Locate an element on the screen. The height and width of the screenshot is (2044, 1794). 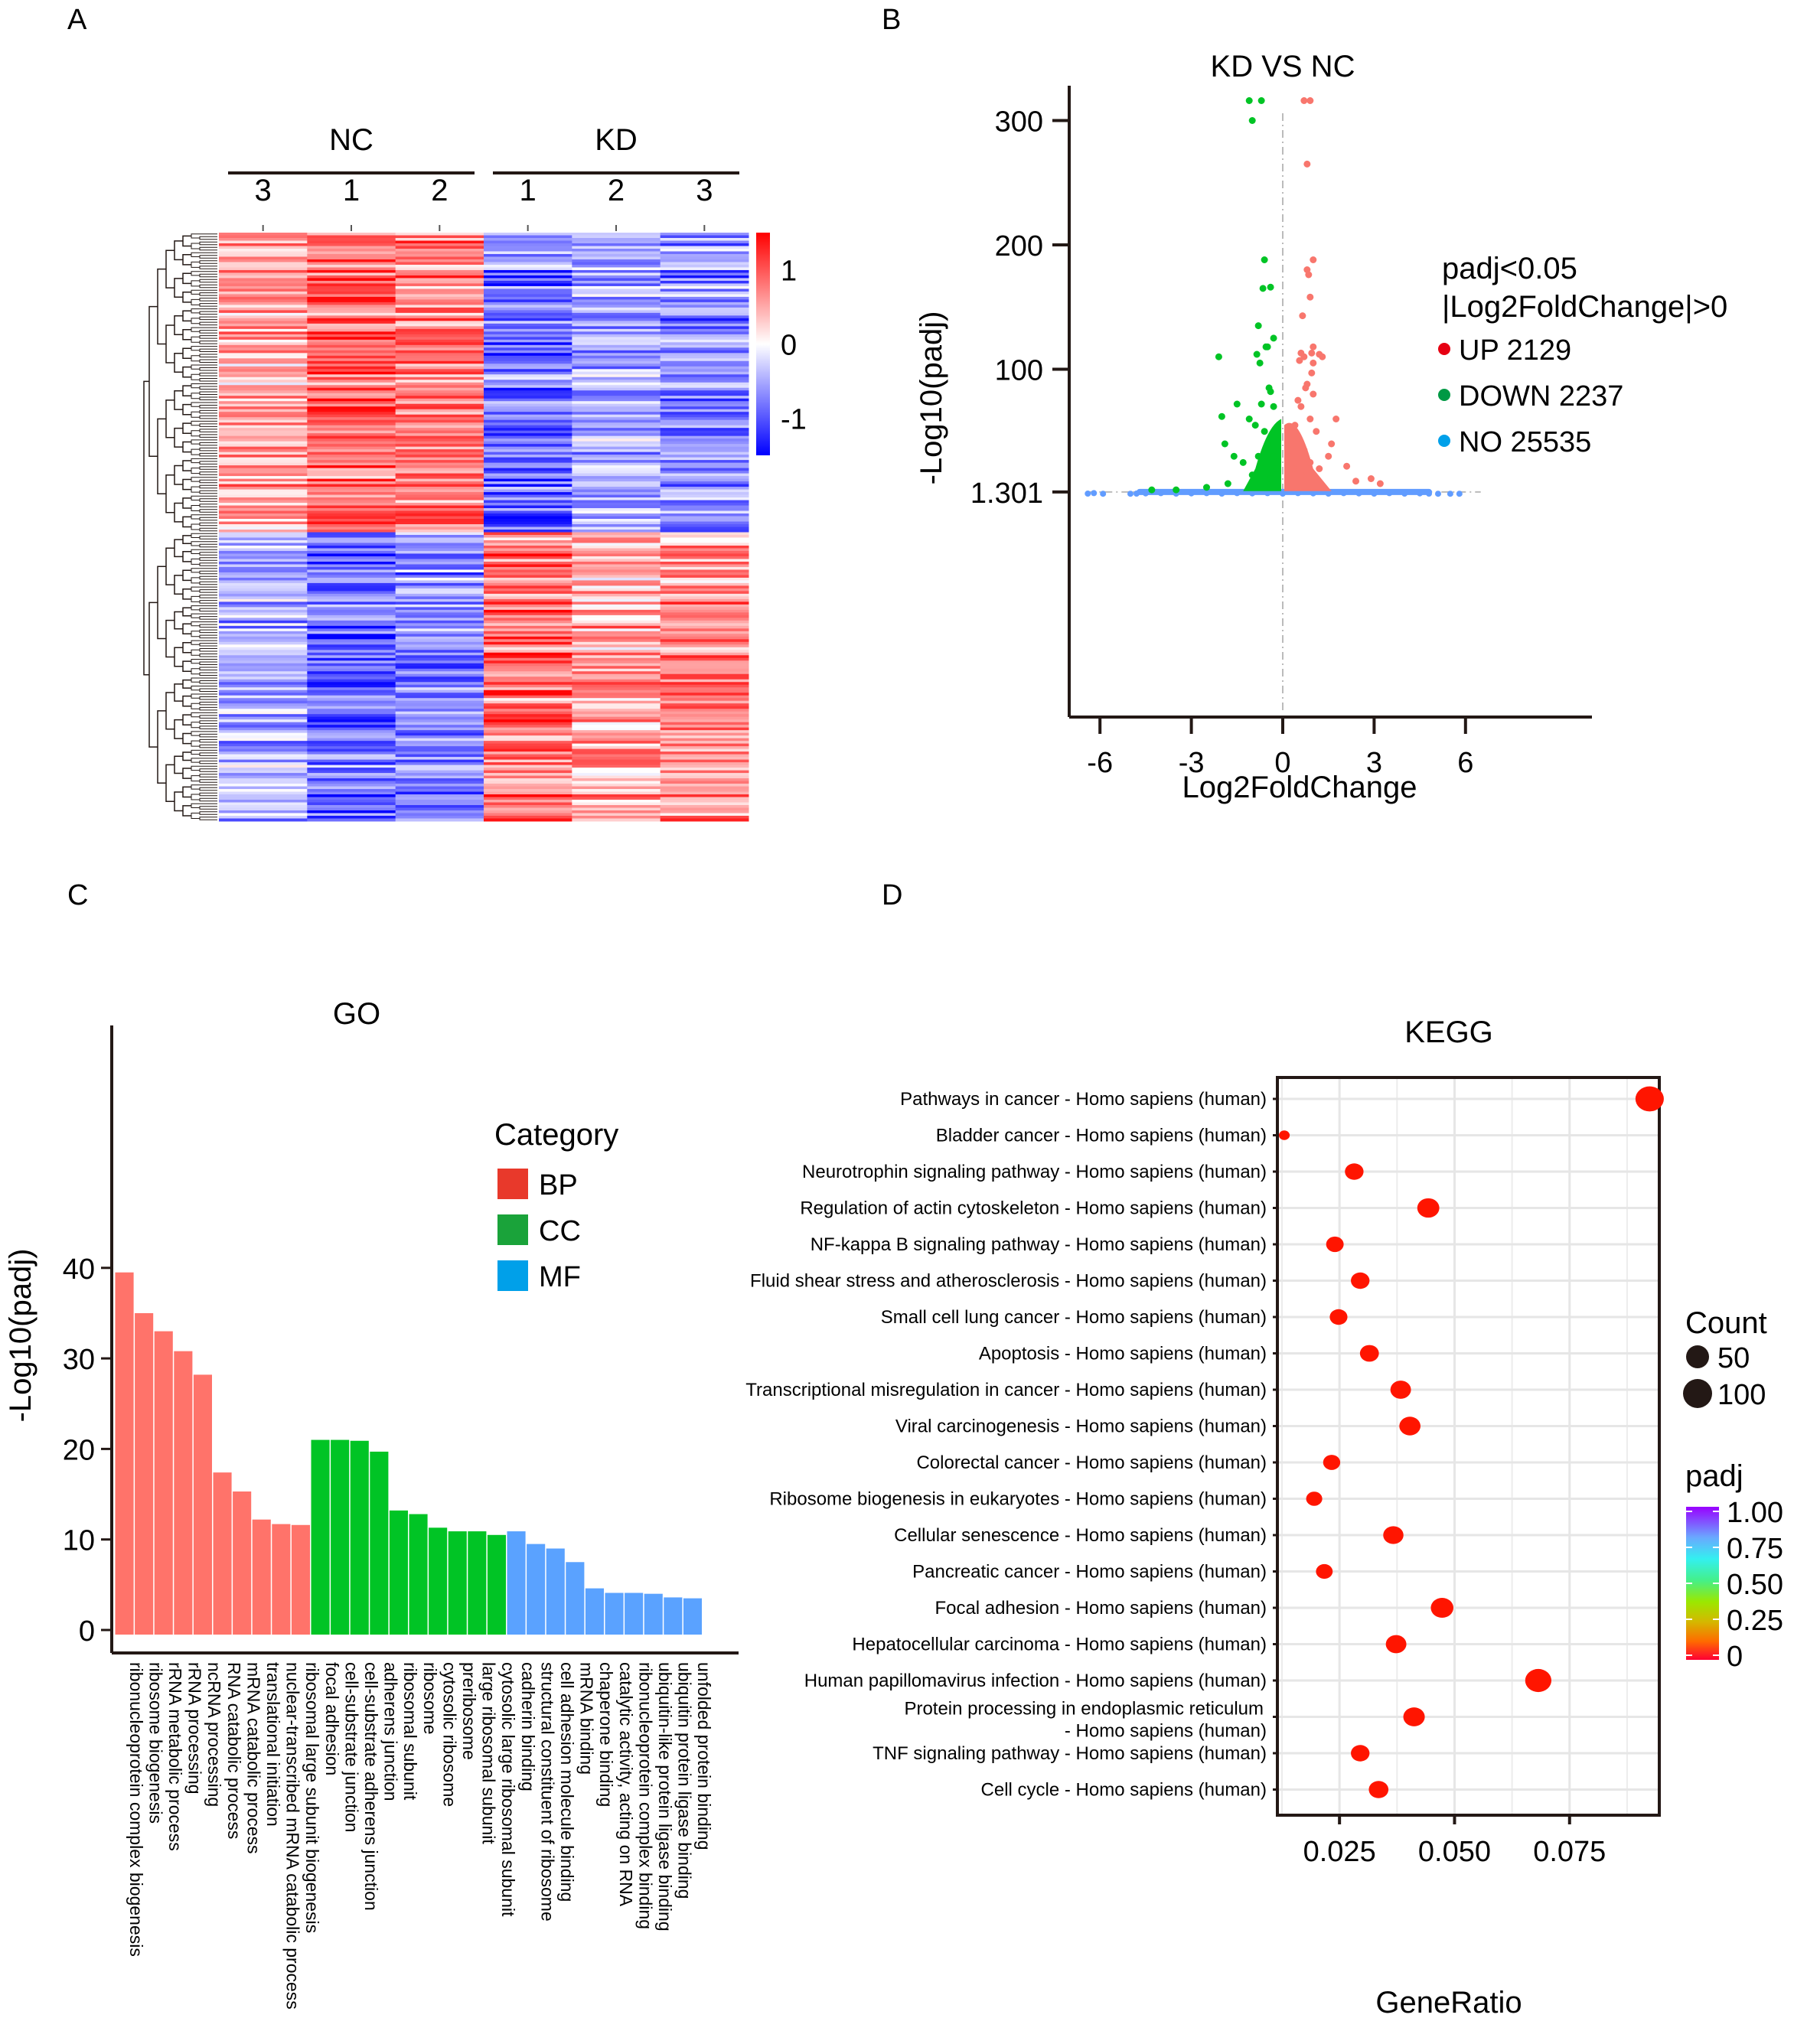
go-bar-cc is located at coordinates (438, 1581).